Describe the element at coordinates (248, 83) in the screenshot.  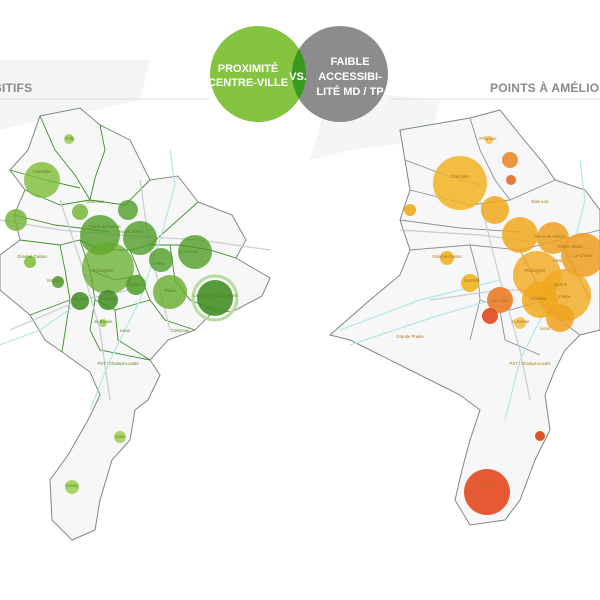
I see `proximity-label-line-2: CENTRE-VILLE` at that location.